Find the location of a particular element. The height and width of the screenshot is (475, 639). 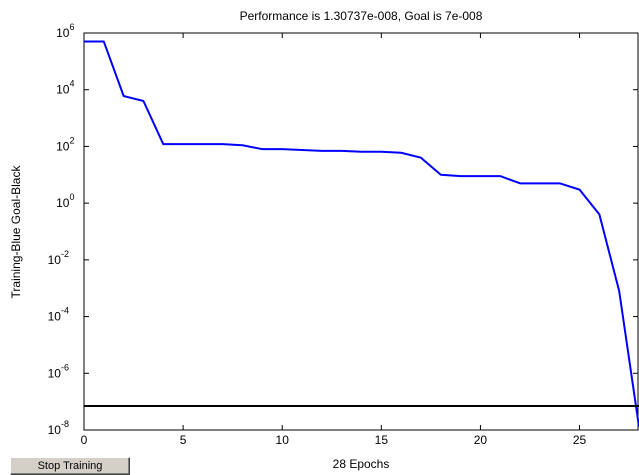

x-tick-label: 15 is located at coordinates (382, 440).